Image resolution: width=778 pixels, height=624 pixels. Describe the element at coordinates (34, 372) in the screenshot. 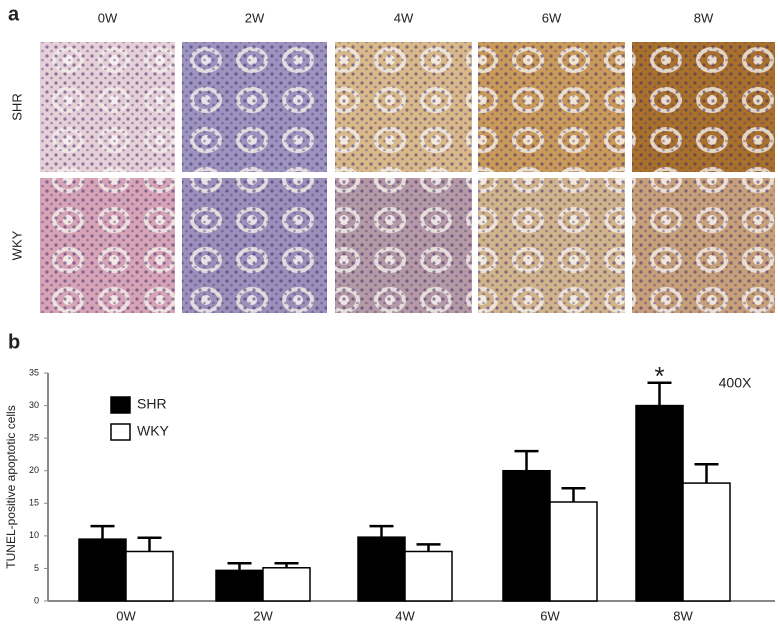

I see `y-tick-label: 35` at that location.